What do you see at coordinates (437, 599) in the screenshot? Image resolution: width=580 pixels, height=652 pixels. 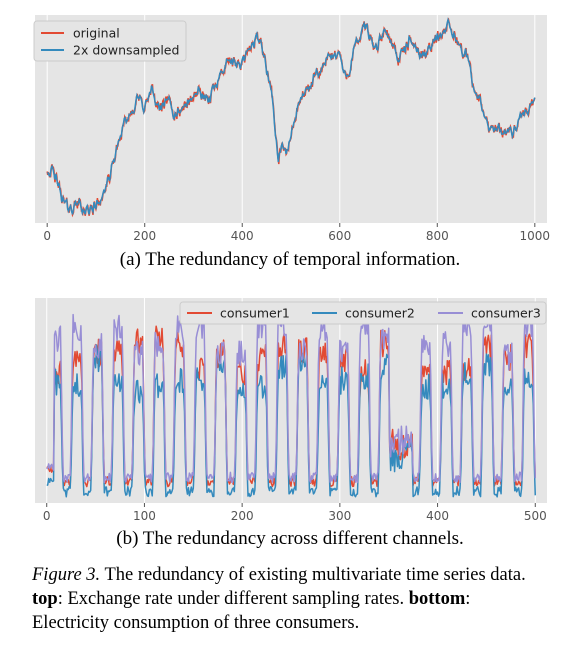 I see `caption-bottom-bold: bottom` at bounding box center [437, 599].